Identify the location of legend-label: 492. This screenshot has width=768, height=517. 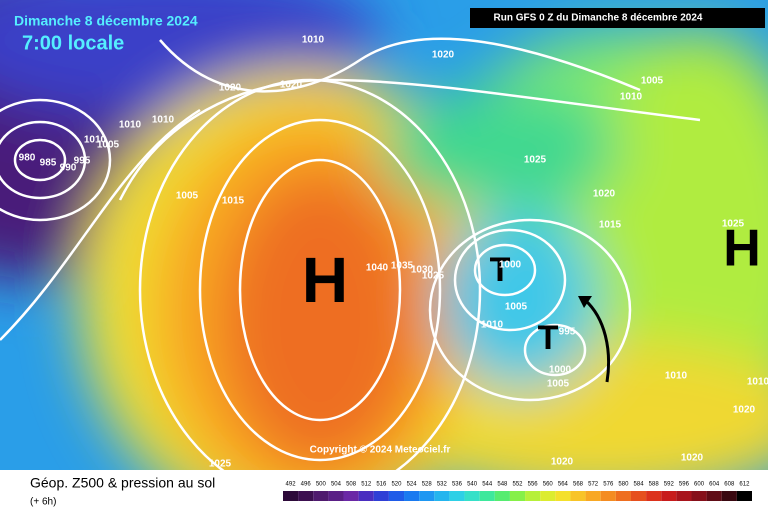
(291, 485).